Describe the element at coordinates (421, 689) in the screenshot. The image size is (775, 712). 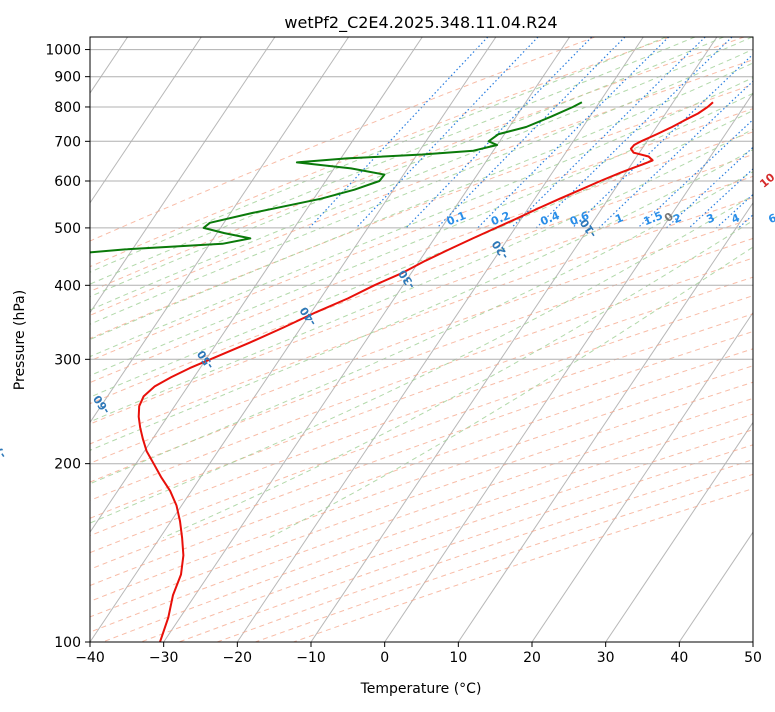
I see `x-axis-label: Temperature (°C)` at that location.